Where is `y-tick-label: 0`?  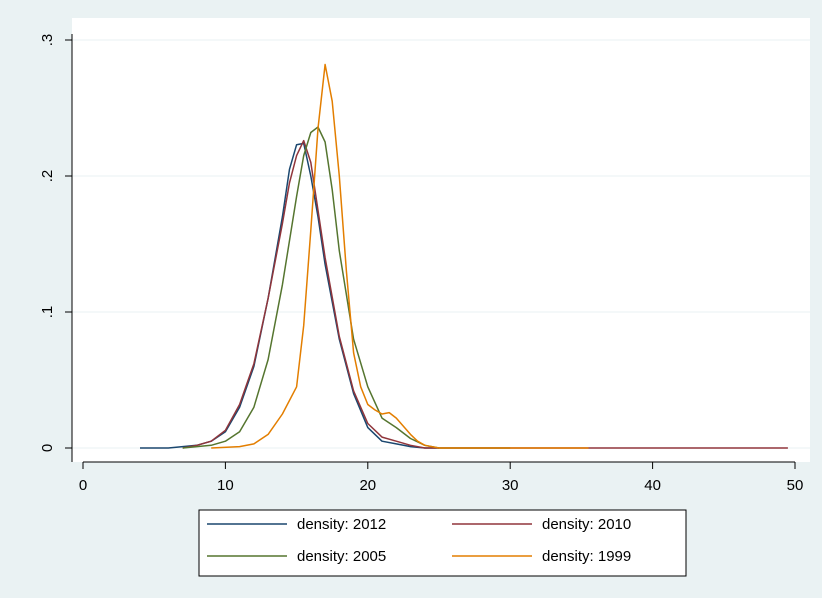 y-tick-label: 0 is located at coordinates (47, 448).